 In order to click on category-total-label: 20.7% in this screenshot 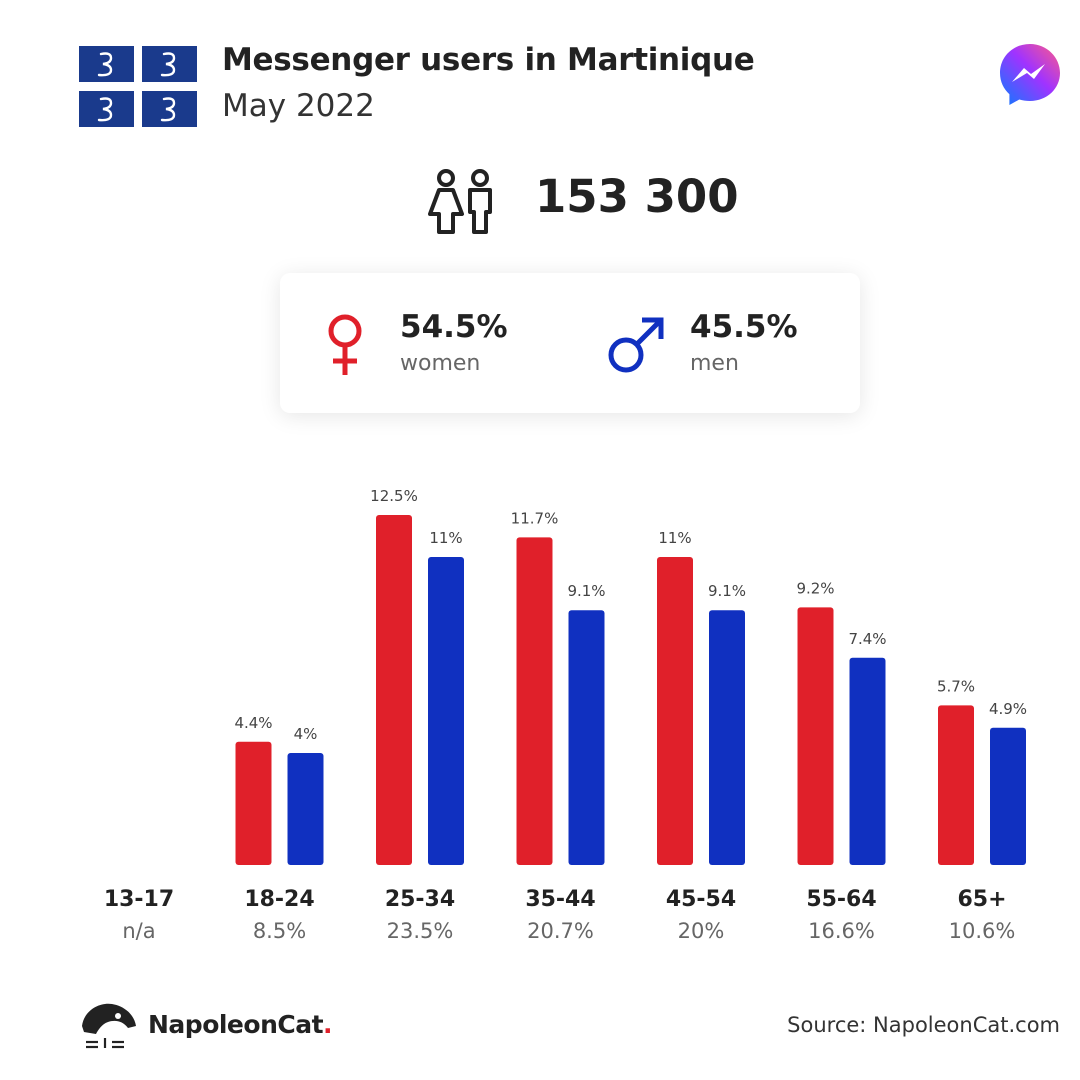, I will do `click(560, 931)`.